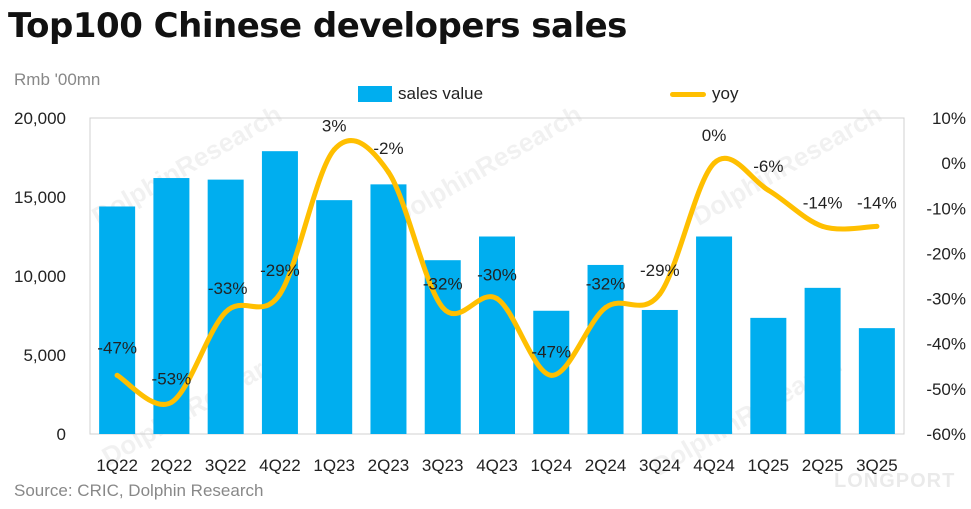 The height and width of the screenshot is (509, 971). I want to click on legend-line-label: yoy, so click(725, 93).